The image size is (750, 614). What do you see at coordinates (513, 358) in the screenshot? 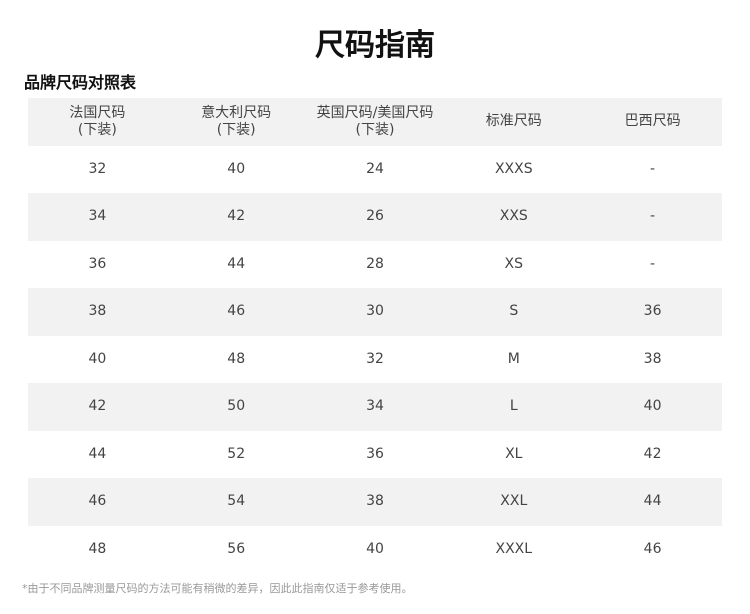
I see `table-cell: M` at bounding box center [513, 358].